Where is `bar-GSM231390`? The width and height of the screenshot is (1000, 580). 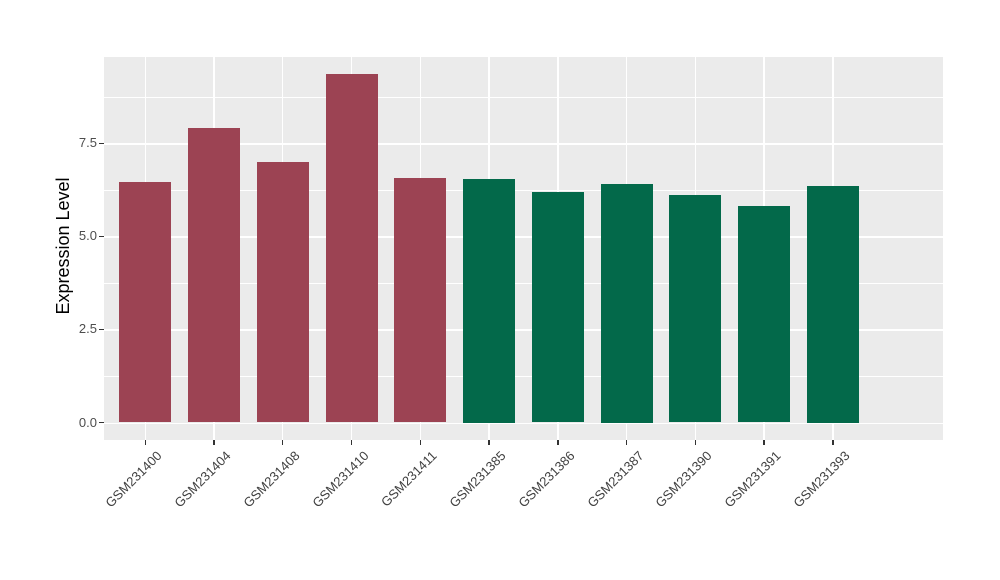 bar-GSM231390 is located at coordinates (695, 309).